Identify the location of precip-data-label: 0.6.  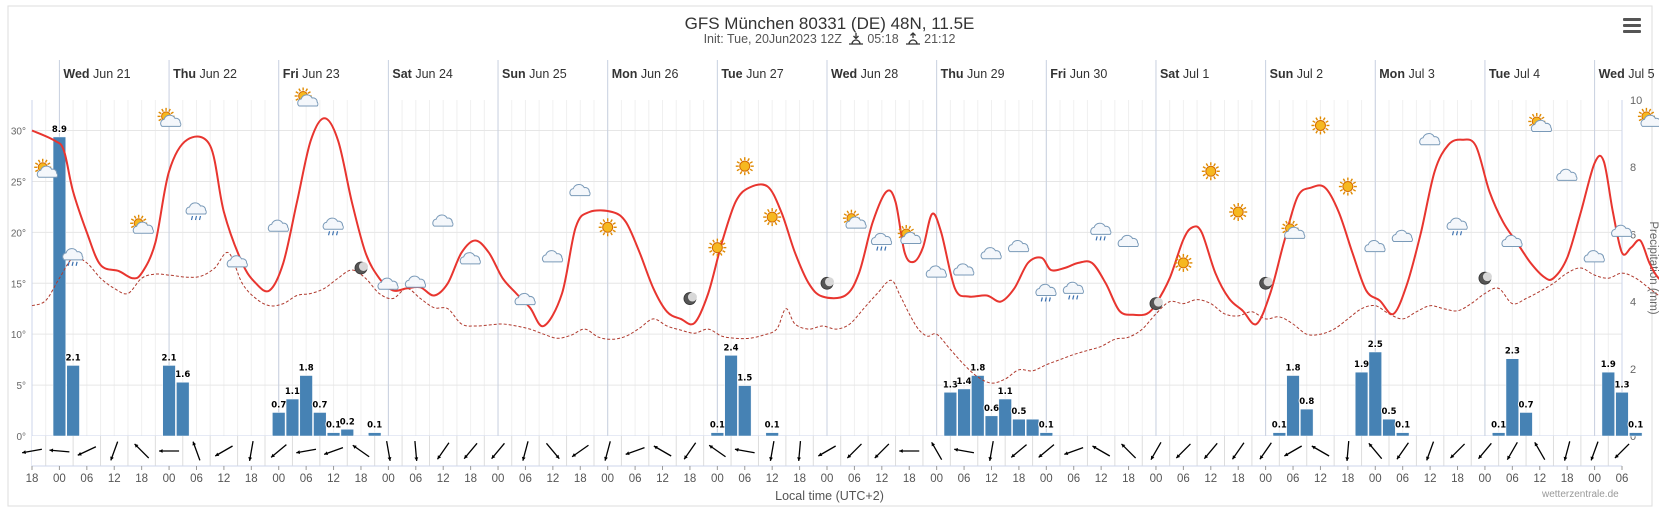
(991, 409).